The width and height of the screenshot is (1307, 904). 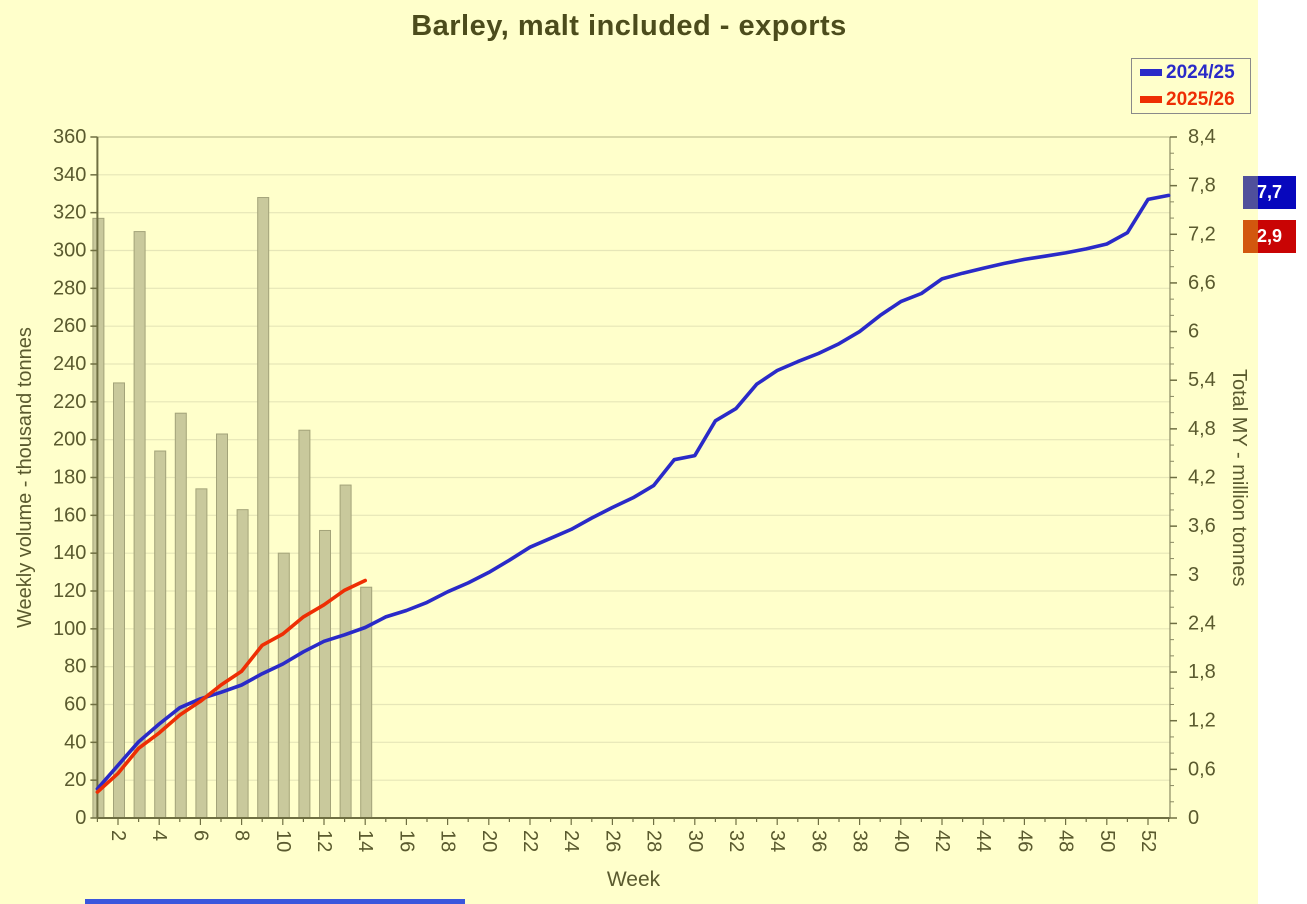 What do you see at coordinates (75, 667) in the screenshot?
I see `y-left-tick-label: 80` at bounding box center [75, 667].